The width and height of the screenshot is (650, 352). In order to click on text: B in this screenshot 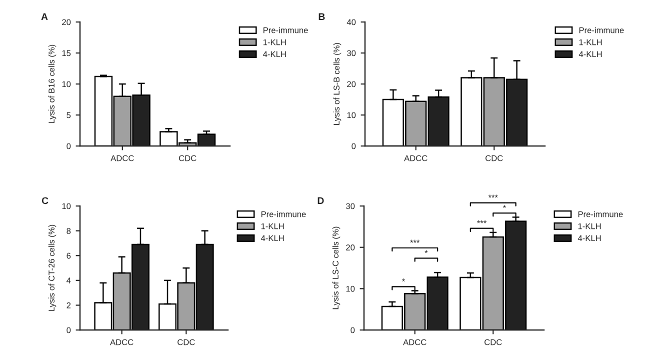, I will do `click(321, 16)`.